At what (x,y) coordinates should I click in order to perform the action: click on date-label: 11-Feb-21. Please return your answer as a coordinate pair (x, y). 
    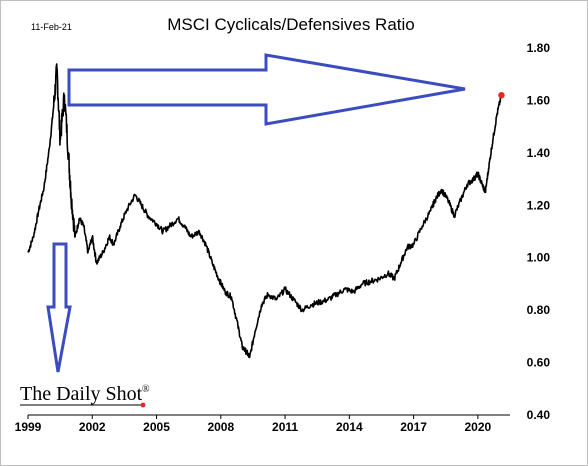
    Looking at the image, I should click on (51, 27).